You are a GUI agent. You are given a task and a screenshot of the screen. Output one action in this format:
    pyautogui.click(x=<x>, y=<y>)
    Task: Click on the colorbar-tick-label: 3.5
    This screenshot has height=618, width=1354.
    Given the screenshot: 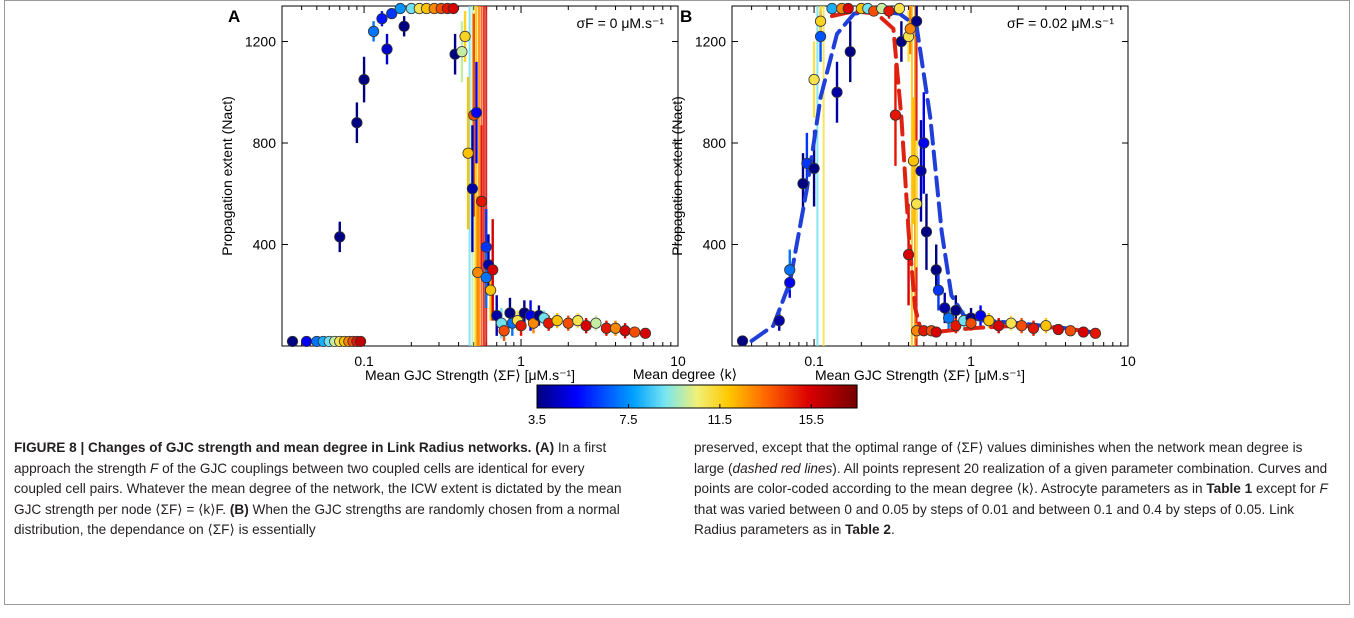 What is the action you would take?
    pyautogui.click(x=537, y=419)
    